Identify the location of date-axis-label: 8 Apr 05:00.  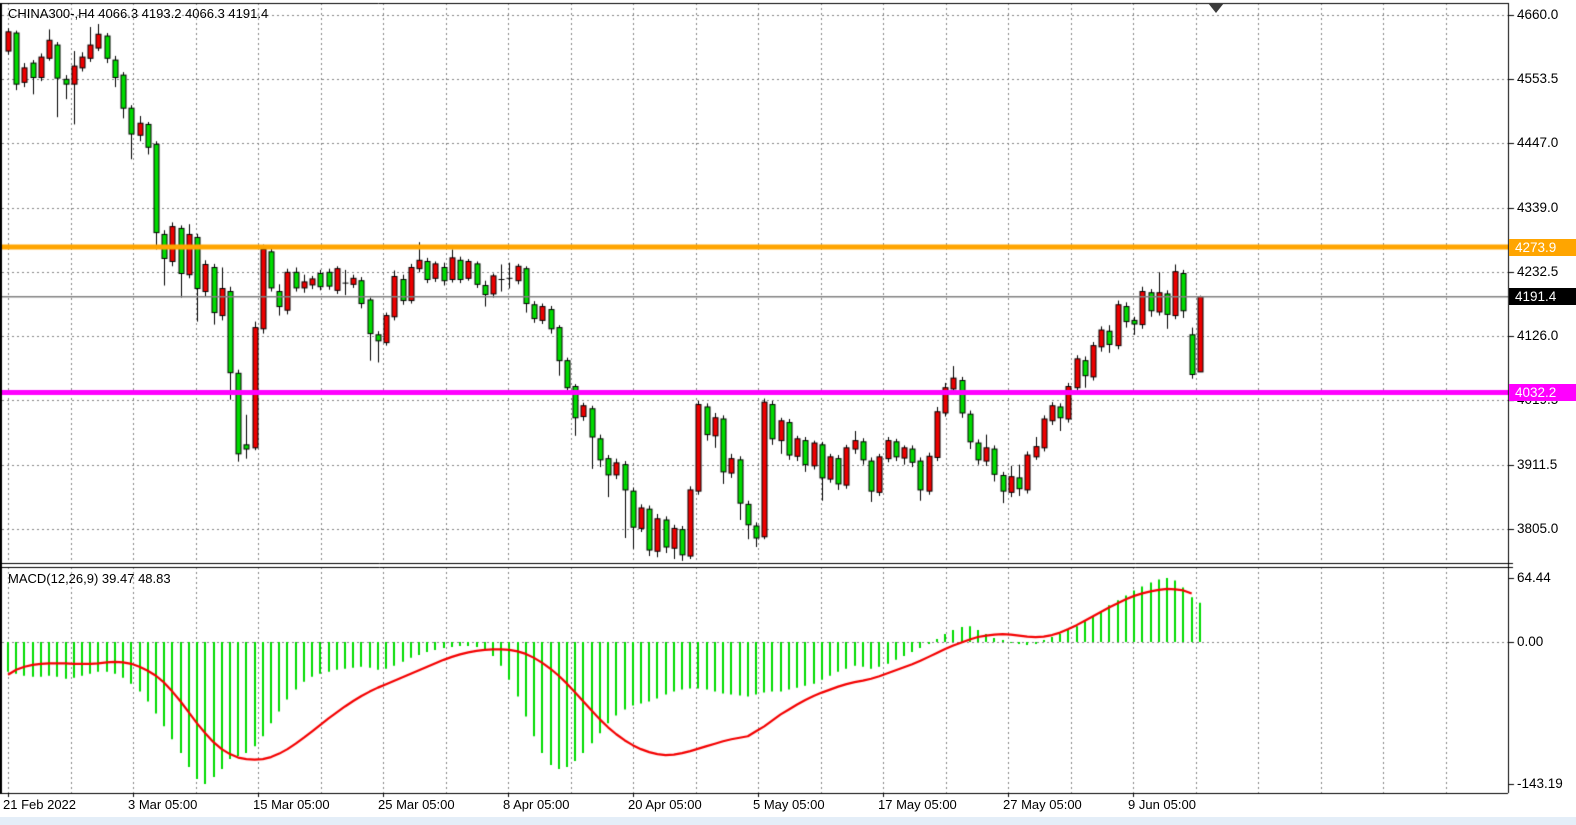
(536, 804).